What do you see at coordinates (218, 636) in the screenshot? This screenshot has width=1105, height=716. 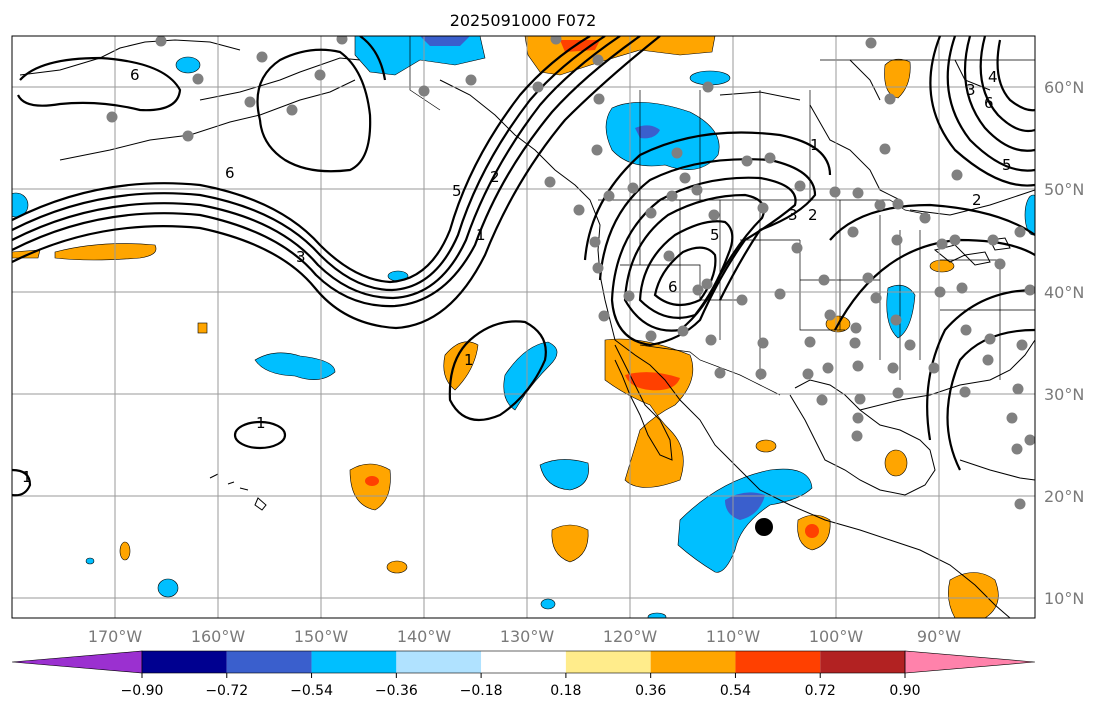 I see `lon-label: 160°W` at bounding box center [218, 636].